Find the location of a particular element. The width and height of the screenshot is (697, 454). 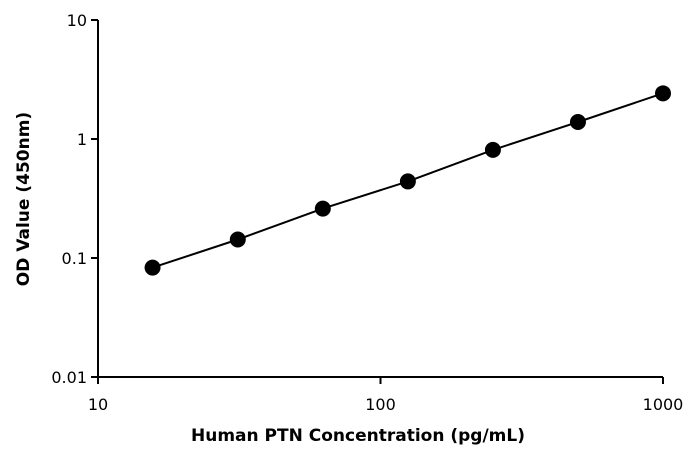

x-tick-label: 10 is located at coordinates (98, 404).